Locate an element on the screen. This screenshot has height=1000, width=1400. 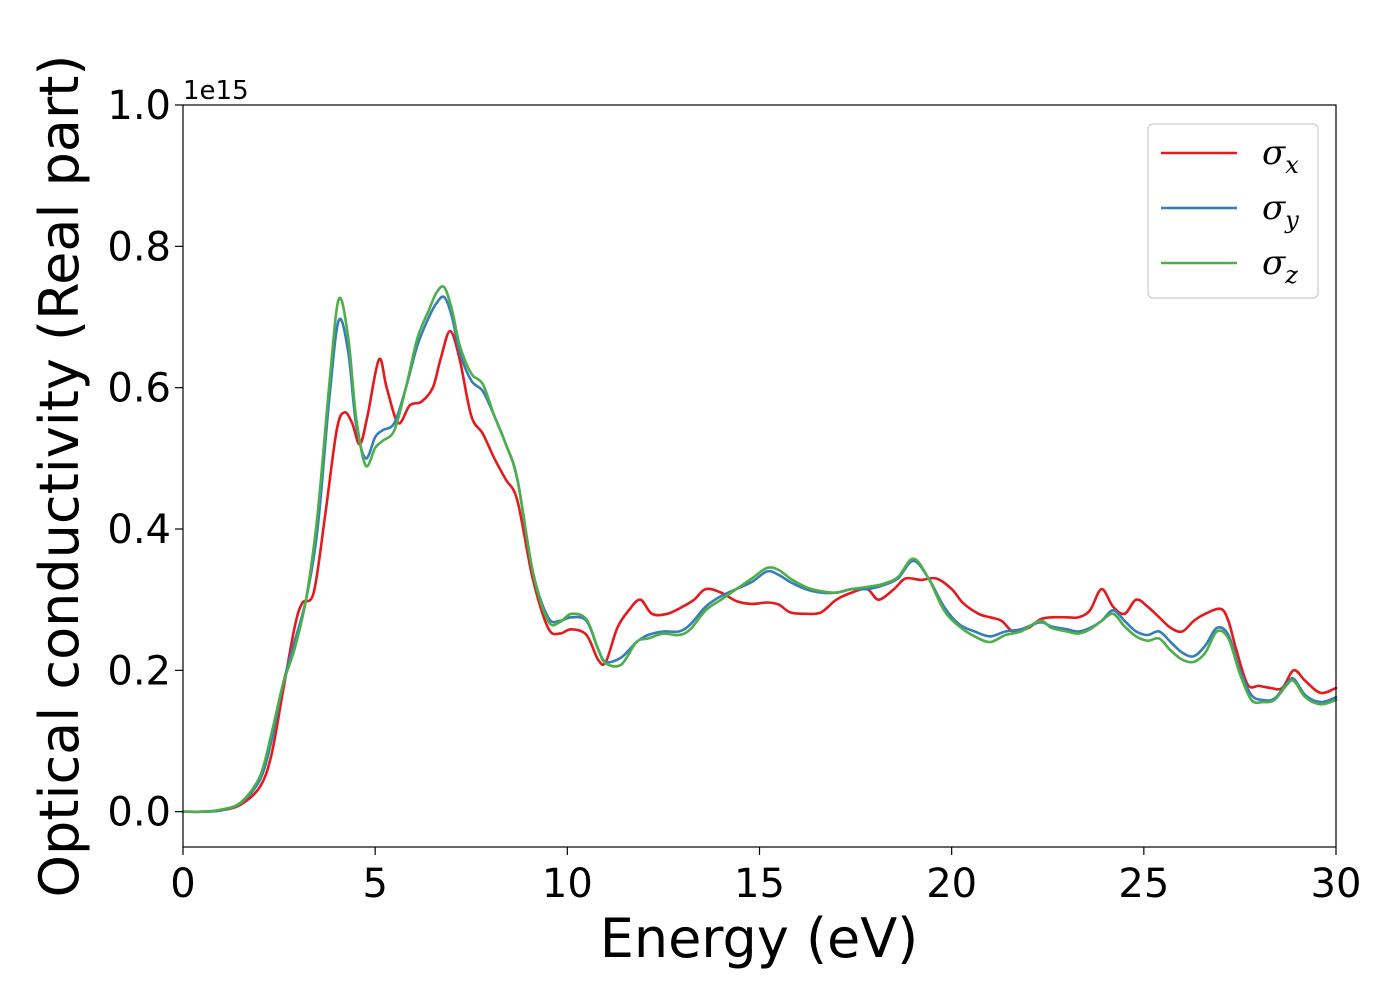
x-tick-label: 5 is located at coordinates (374, 884).